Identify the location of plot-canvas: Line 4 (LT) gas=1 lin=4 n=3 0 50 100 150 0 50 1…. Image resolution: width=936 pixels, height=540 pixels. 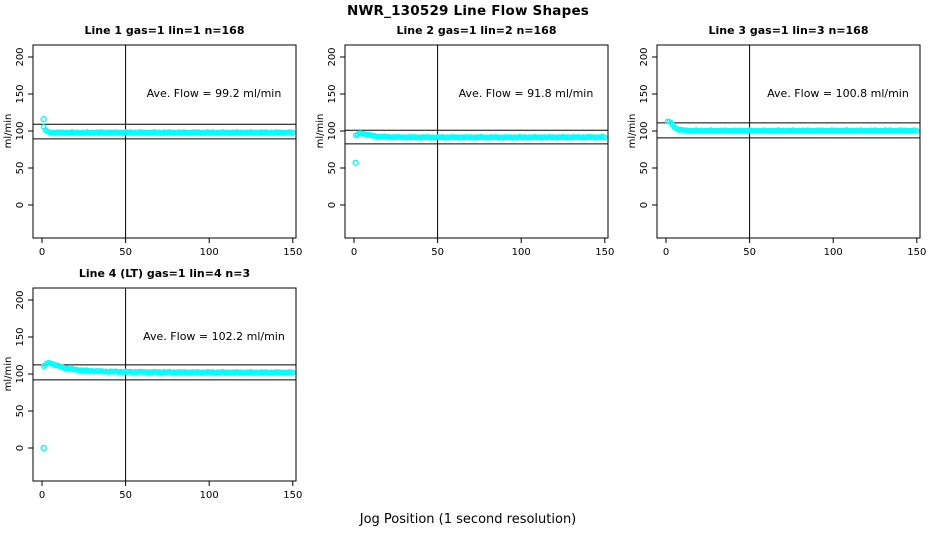
(152, 384).